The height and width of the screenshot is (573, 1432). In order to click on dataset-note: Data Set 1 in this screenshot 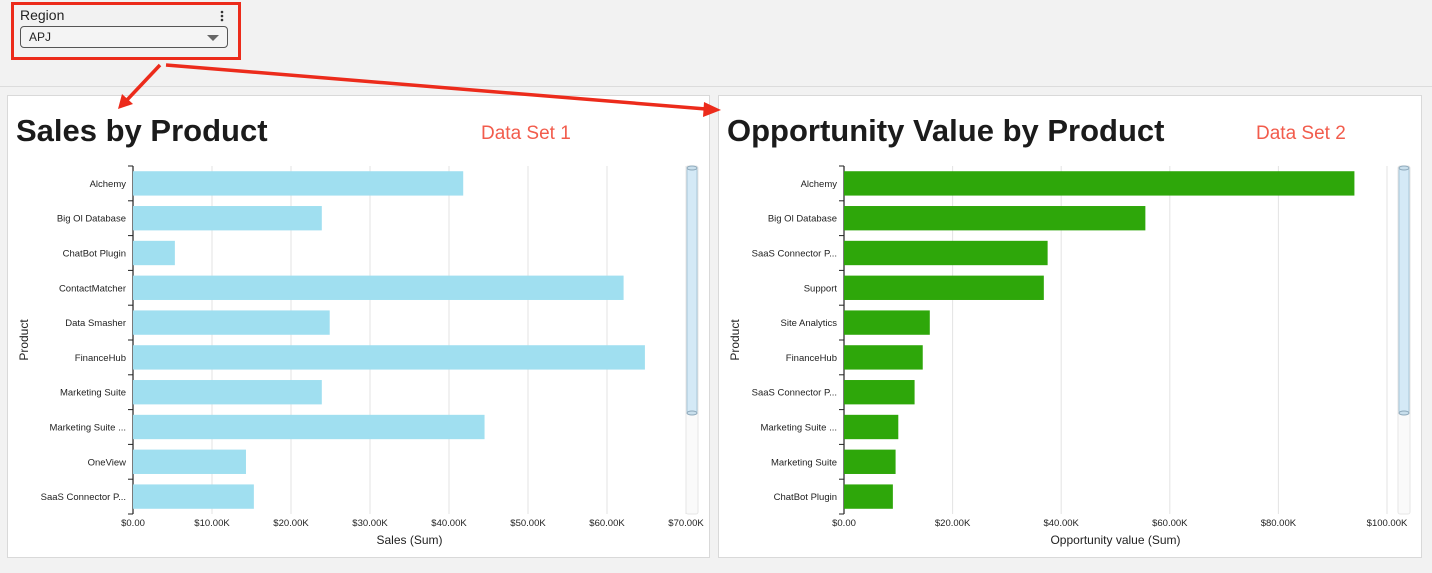, I will do `click(526, 133)`.